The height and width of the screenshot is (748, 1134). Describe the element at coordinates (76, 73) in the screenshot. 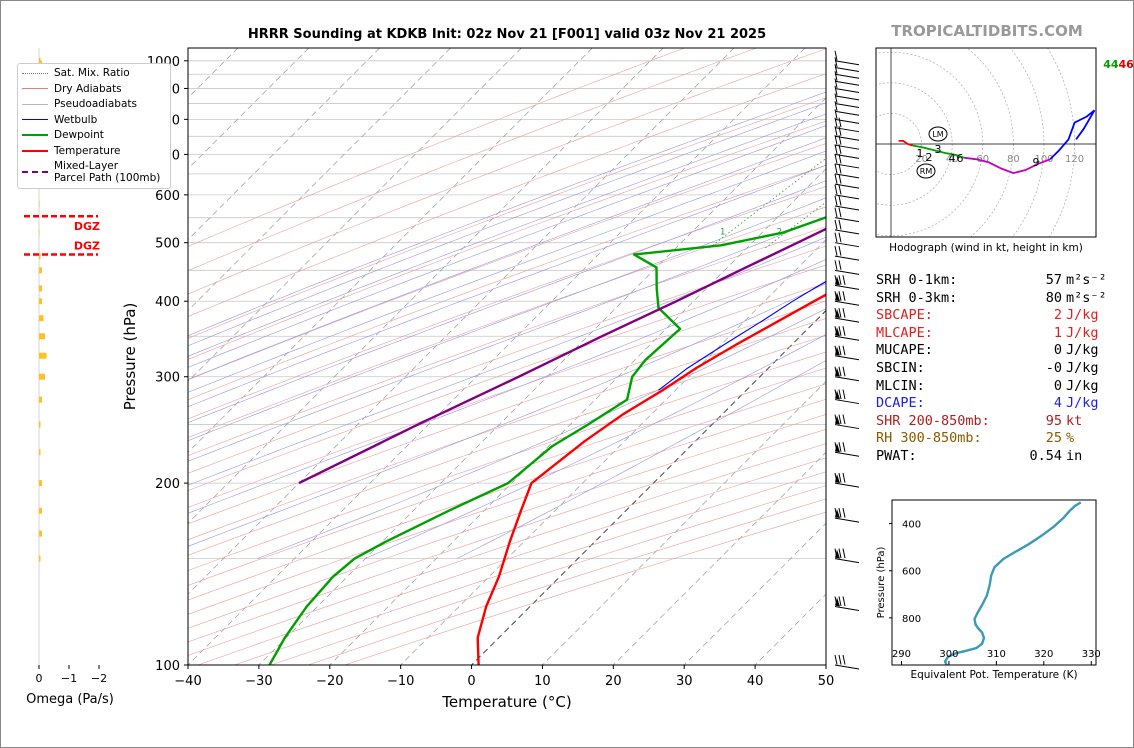

I see `legend-item: Sat. Mix. Ratio` at that location.